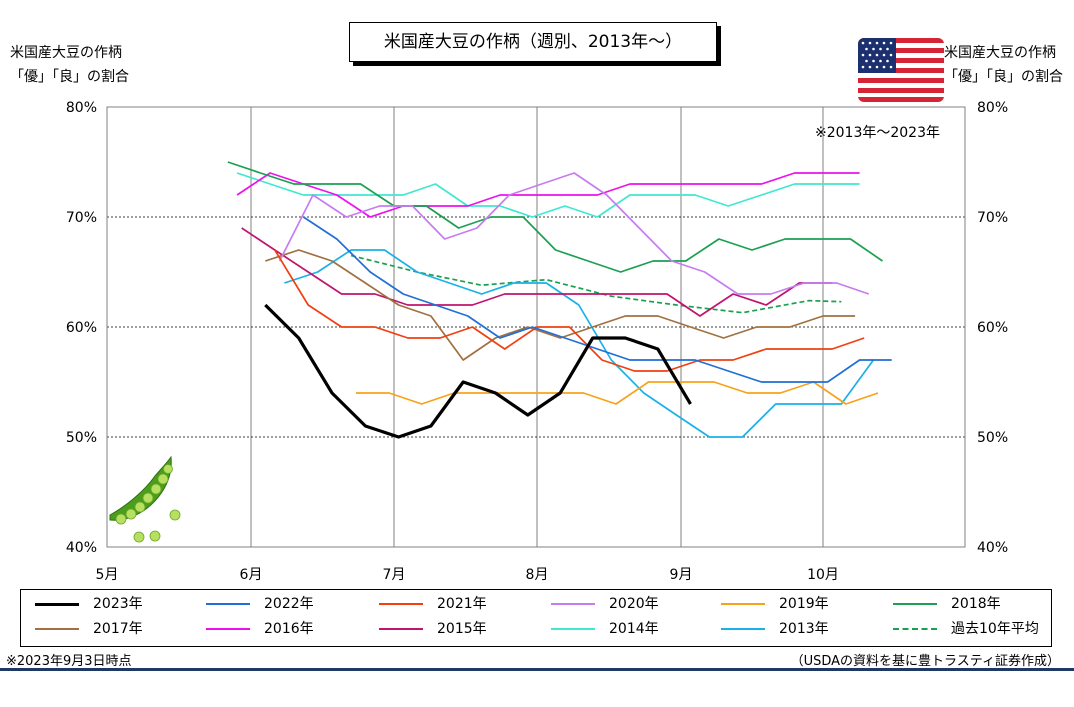 Image resolution: width=1074 pixels, height=707 pixels. Describe the element at coordinates (596, 284) in the screenshot. I see `series-line-過去10年平均` at that location.